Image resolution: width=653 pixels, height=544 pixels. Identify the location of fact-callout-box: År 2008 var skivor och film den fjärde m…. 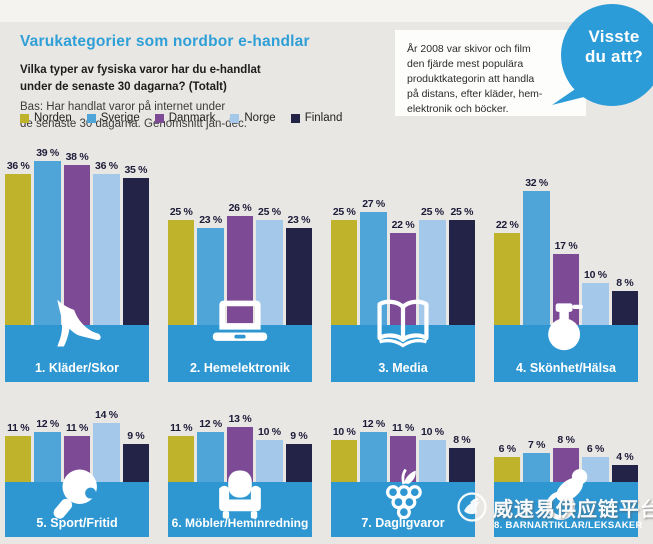
(490, 73).